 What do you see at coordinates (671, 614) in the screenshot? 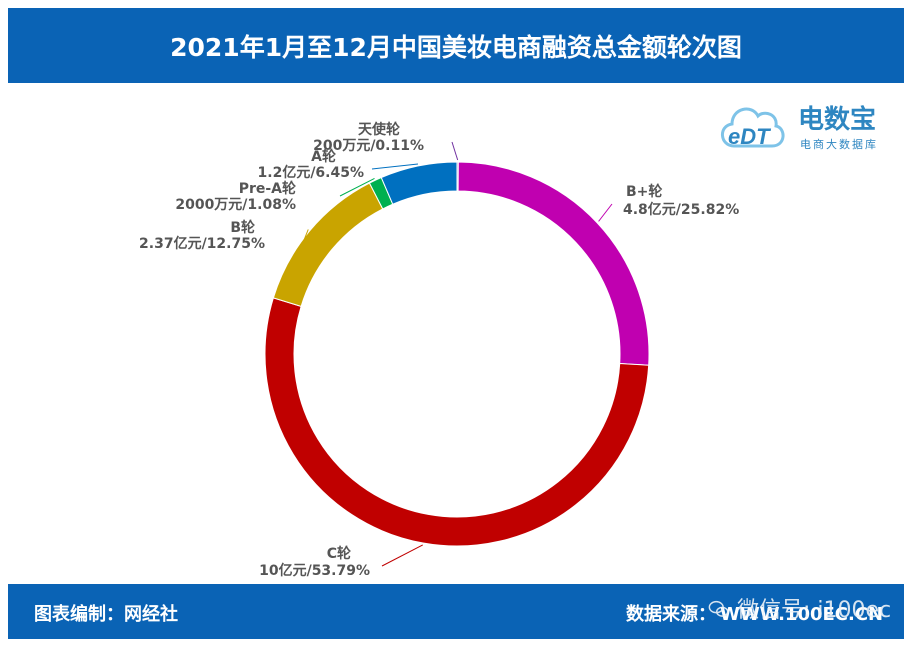
I see `data-source-label: 数据来源：` at bounding box center [671, 614].